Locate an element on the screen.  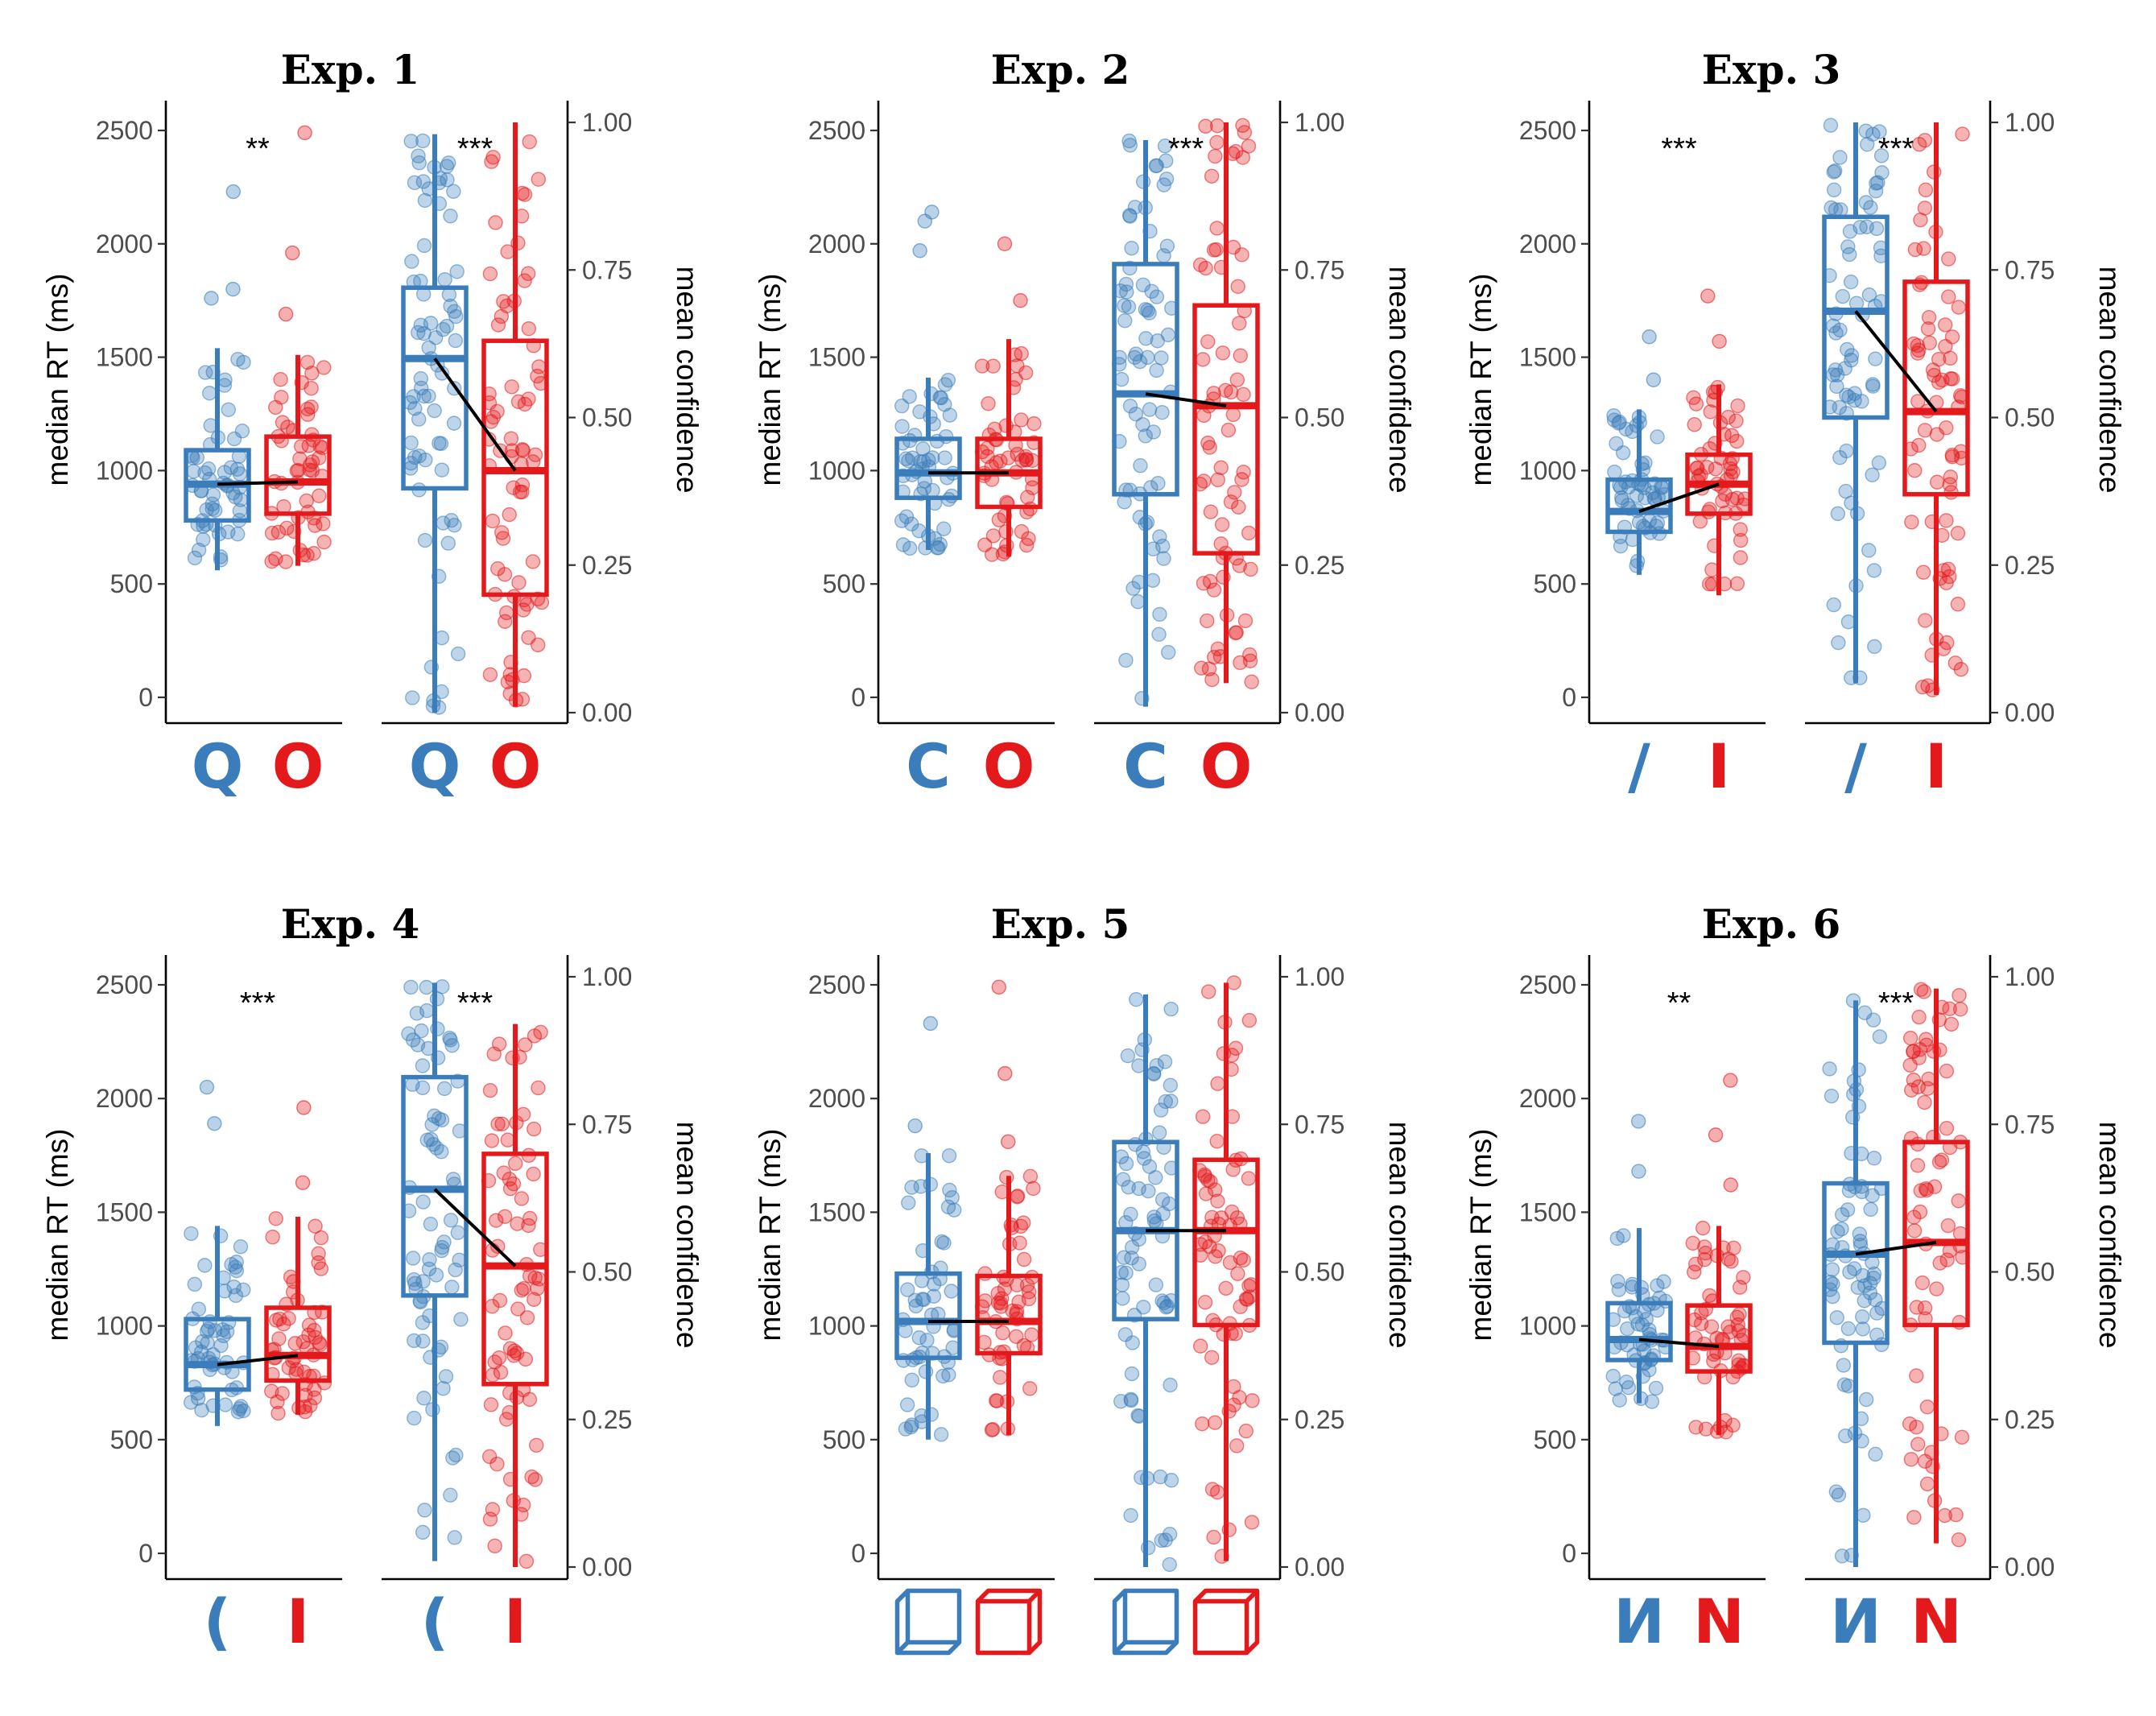
cube-right-icon is located at coordinates (1226, 1622).